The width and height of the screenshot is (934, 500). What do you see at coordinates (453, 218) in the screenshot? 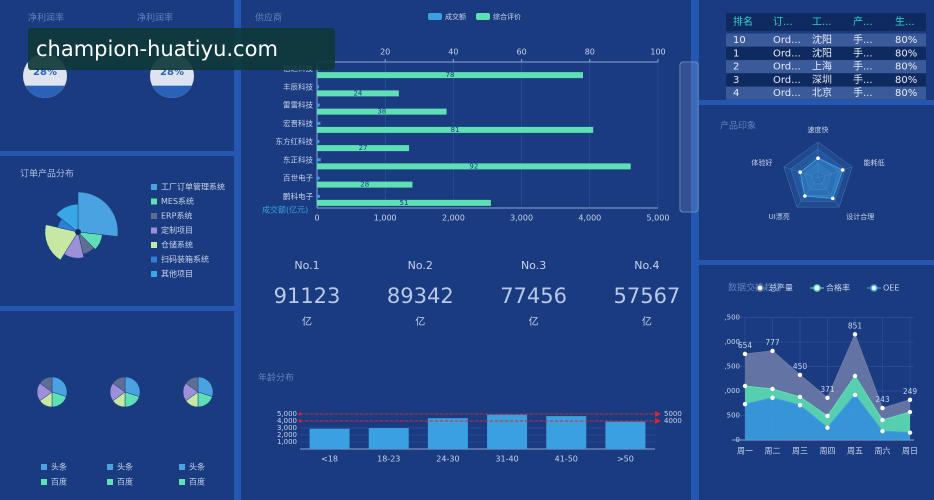
I see `x-tick-label: 2,000` at bounding box center [453, 218].